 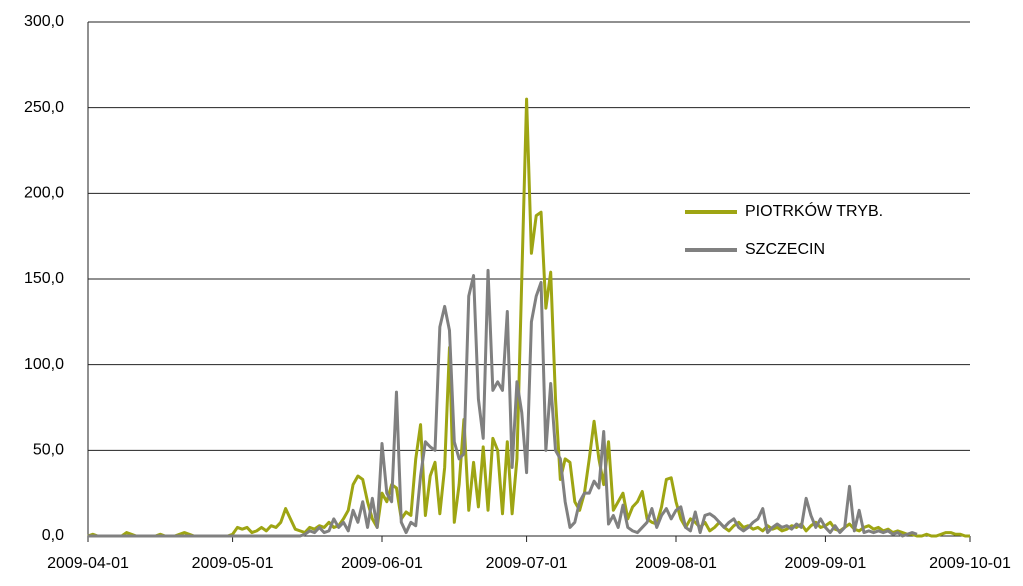 What do you see at coordinates (527, 563) in the screenshot?
I see `x-tick-label: 2009-07-01` at bounding box center [527, 563].